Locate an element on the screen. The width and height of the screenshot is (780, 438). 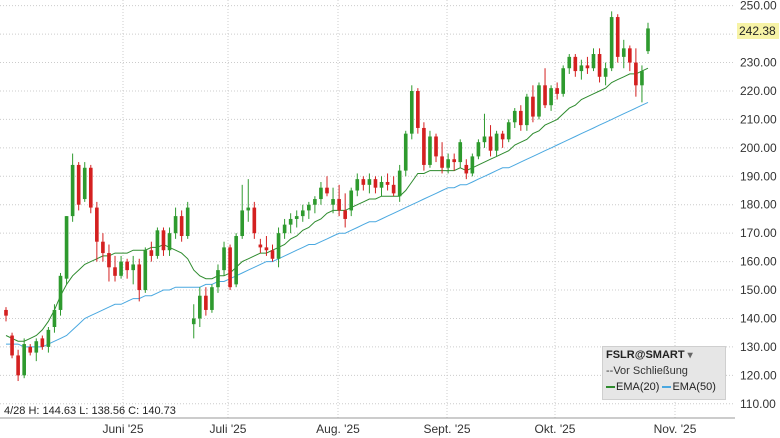
y-tick-label: 160.00 is located at coordinates (758, 262).